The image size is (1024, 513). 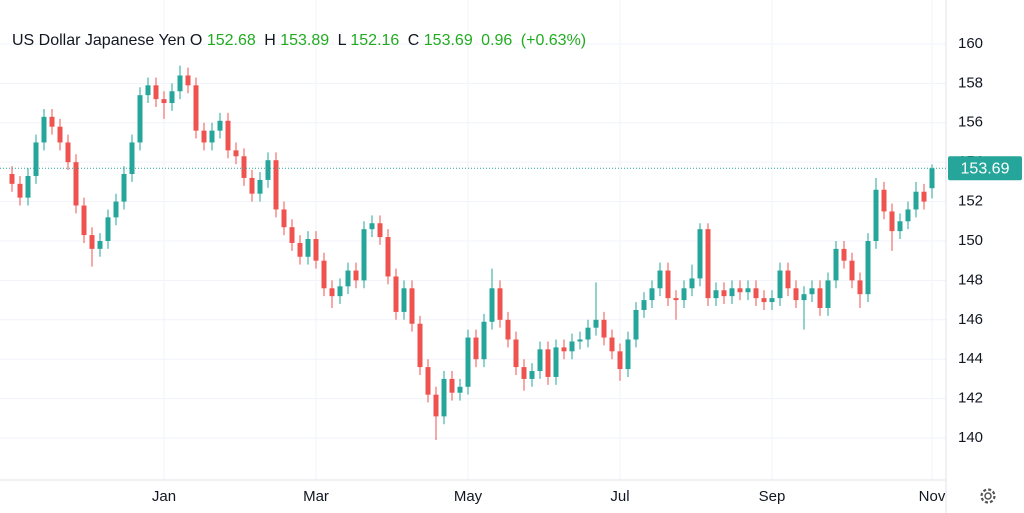 What do you see at coordinates (99, 40) in the screenshot?
I see `symbol-title: US Dollar Japanese Yen` at bounding box center [99, 40].